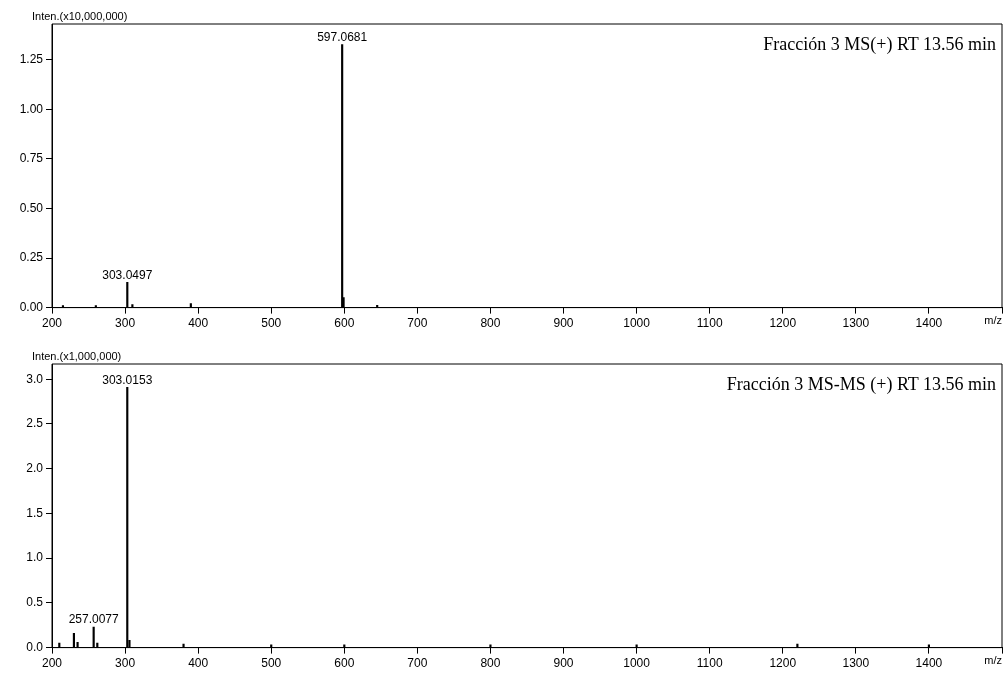  Describe the element at coordinates (31, 108) in the screenshot. I see `y-tick-label: 1.00` at that location.